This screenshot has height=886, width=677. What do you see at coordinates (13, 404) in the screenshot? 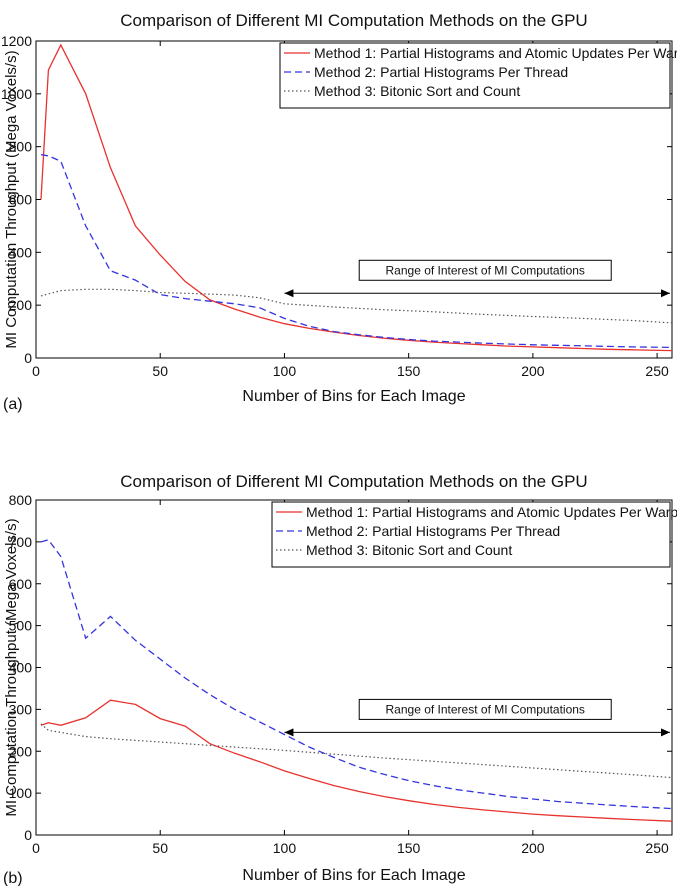
I see `panel-label: (a)` at bounding box center [13, 404].